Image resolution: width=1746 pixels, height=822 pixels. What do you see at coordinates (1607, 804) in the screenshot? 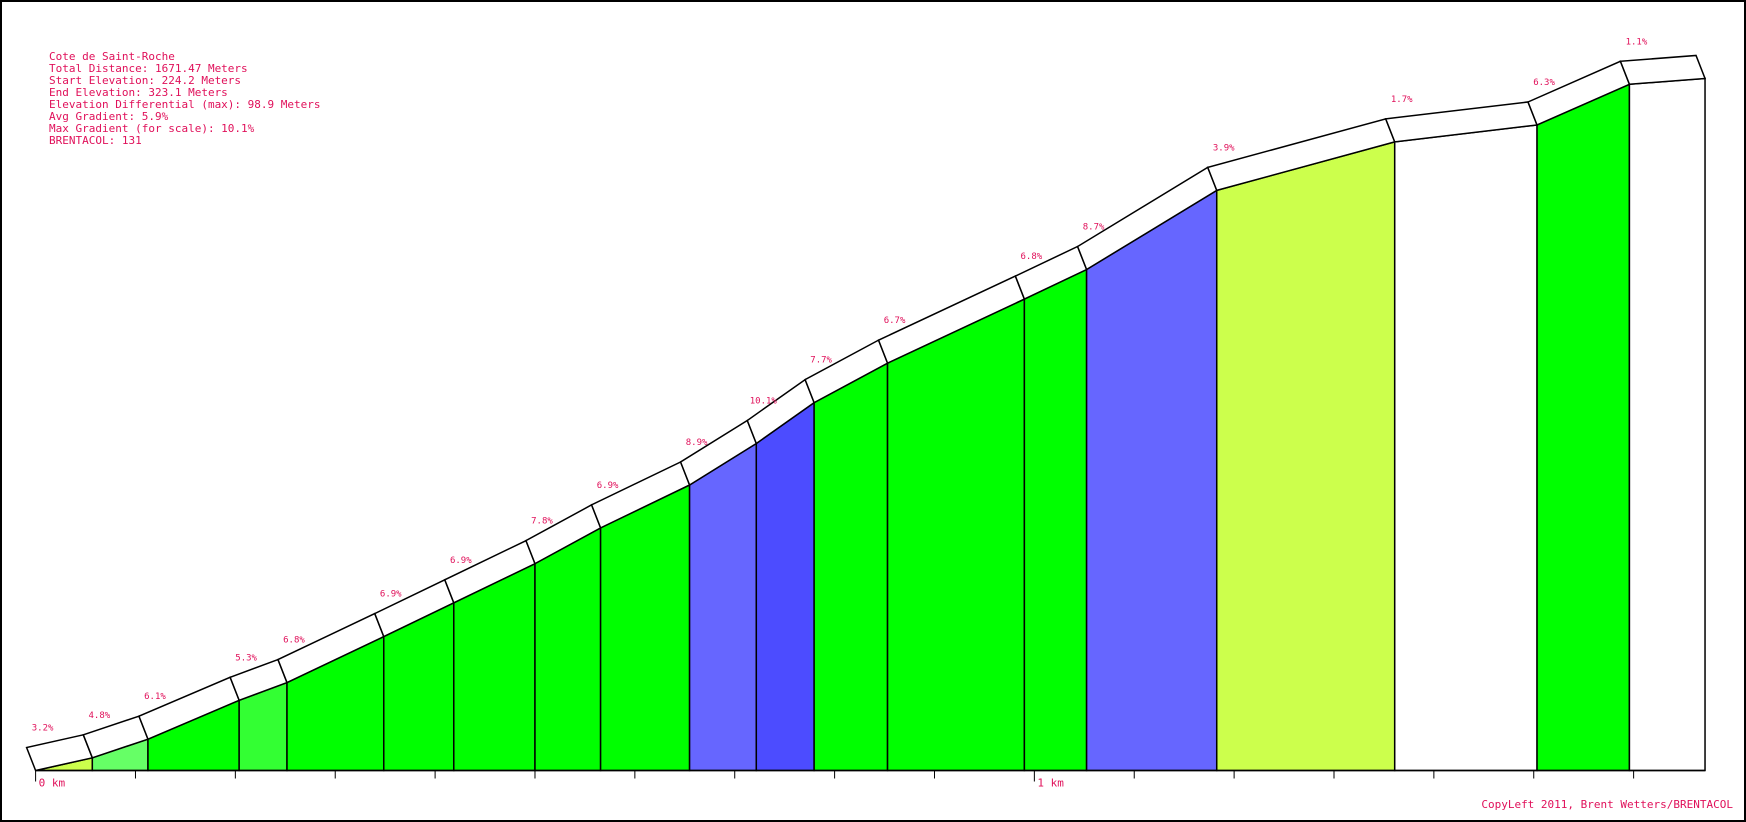
I see `copyright: CopyLeft 2011, Brent Wetters/BRENTACOL` at bounding box center [1607, 804].